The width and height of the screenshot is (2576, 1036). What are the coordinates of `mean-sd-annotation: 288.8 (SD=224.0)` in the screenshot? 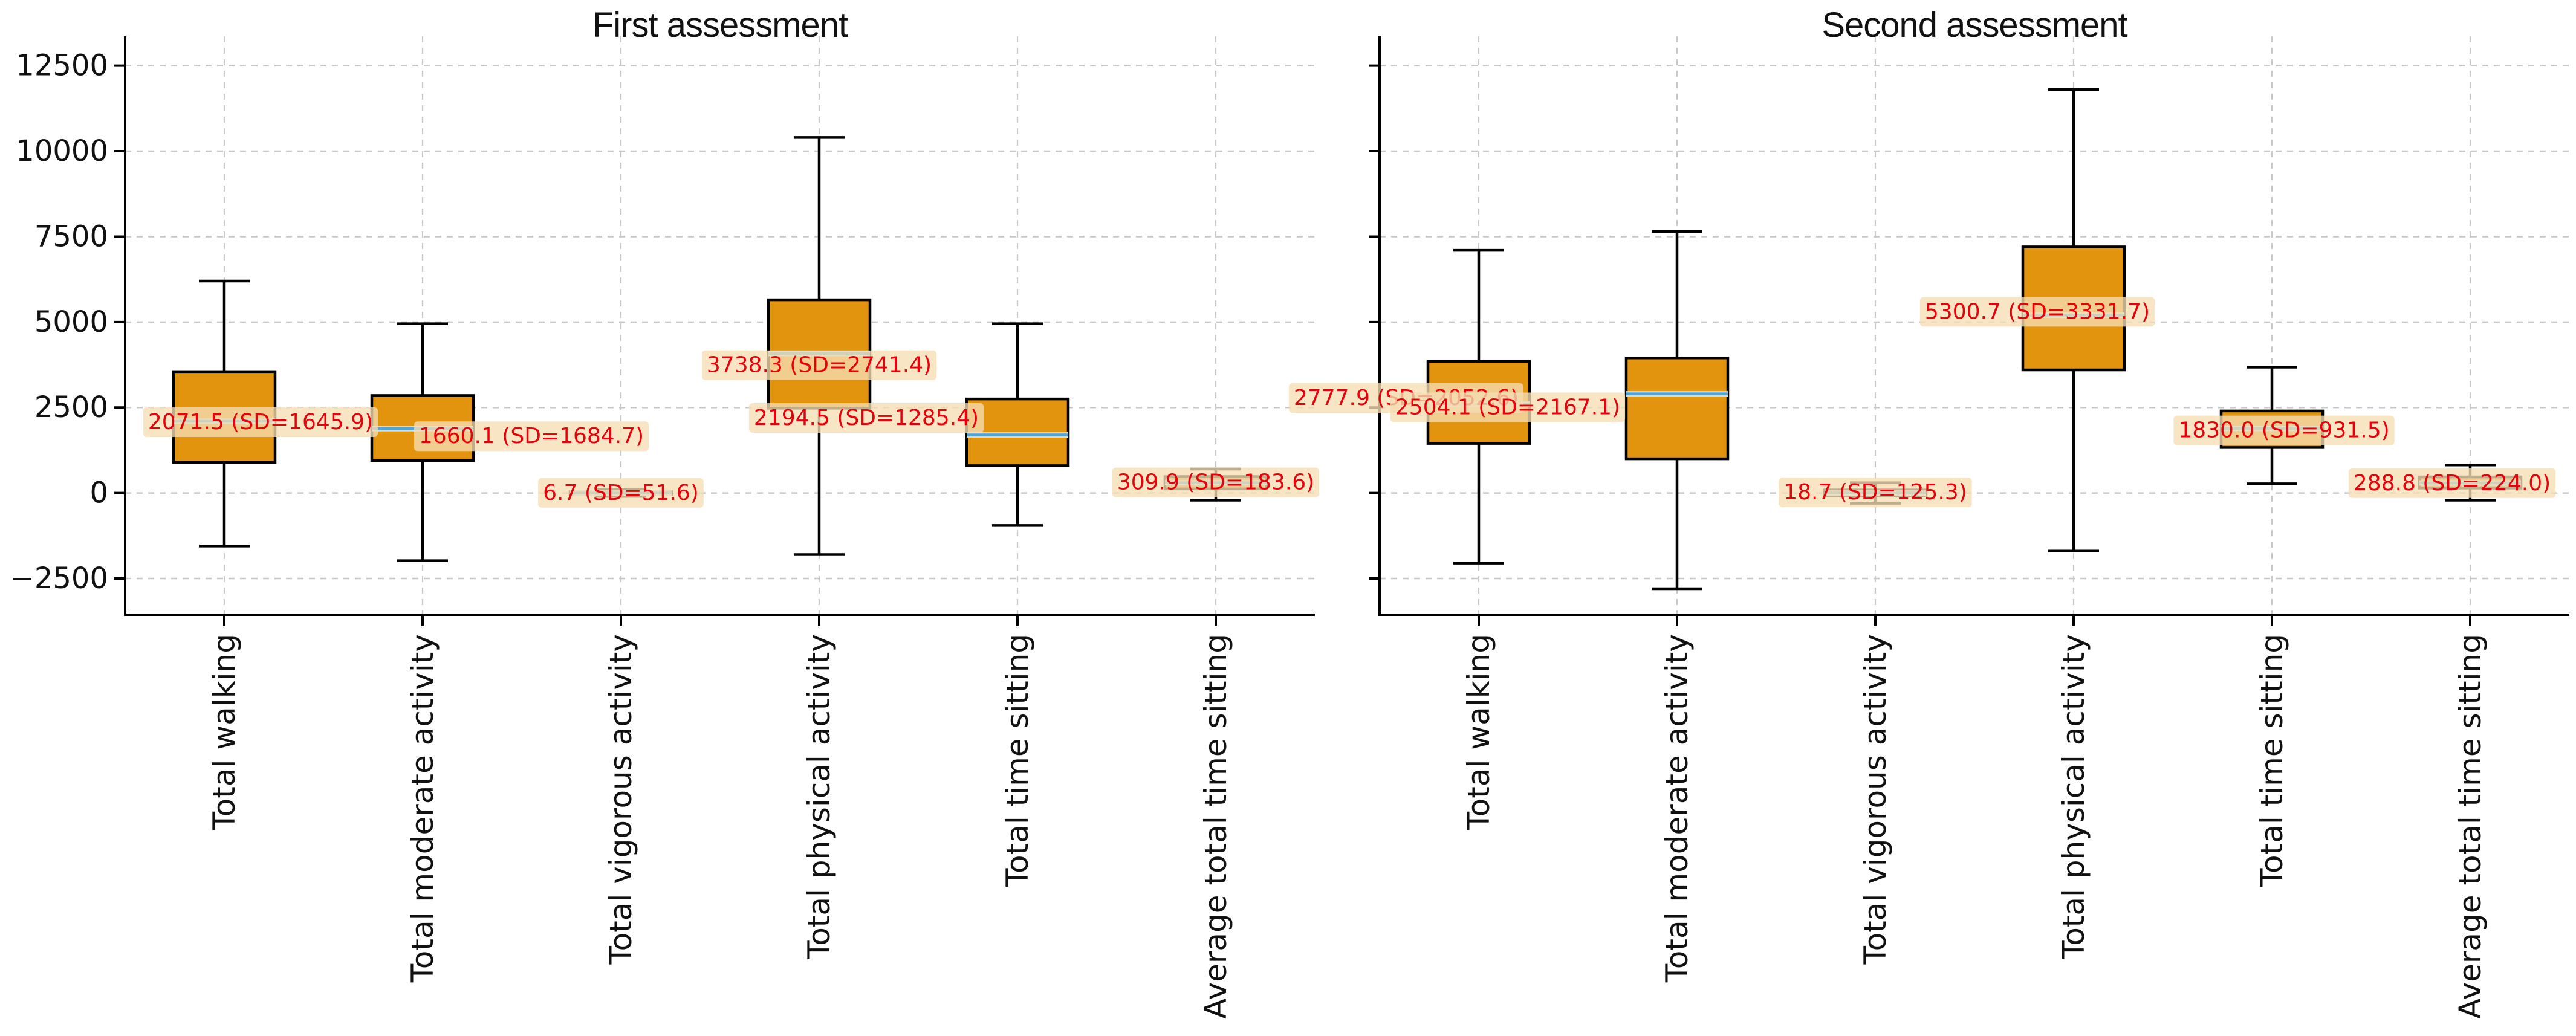 It's located at (2453, 483).